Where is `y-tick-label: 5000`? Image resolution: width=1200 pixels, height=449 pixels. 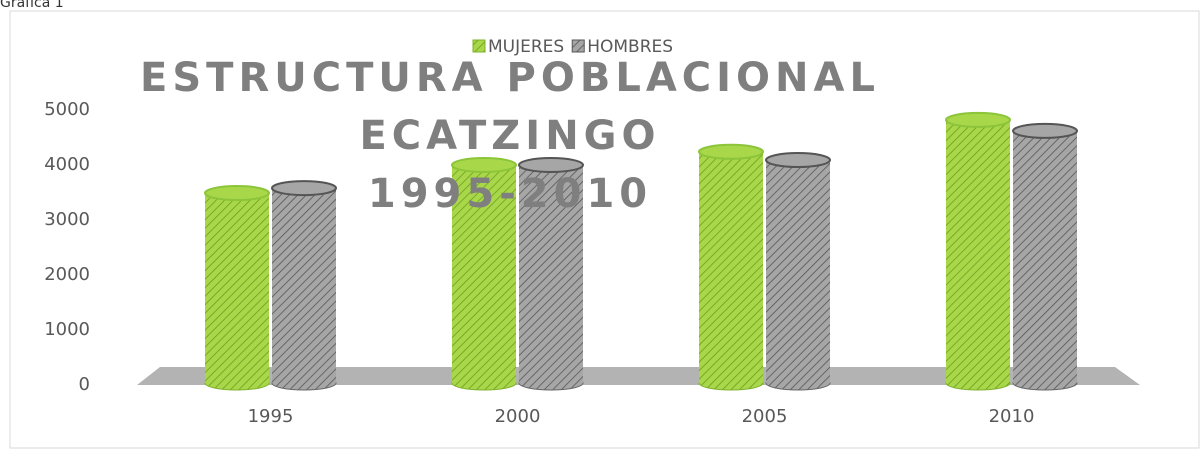
y-tick-label: 5000 is located at coordinates (67, 109).